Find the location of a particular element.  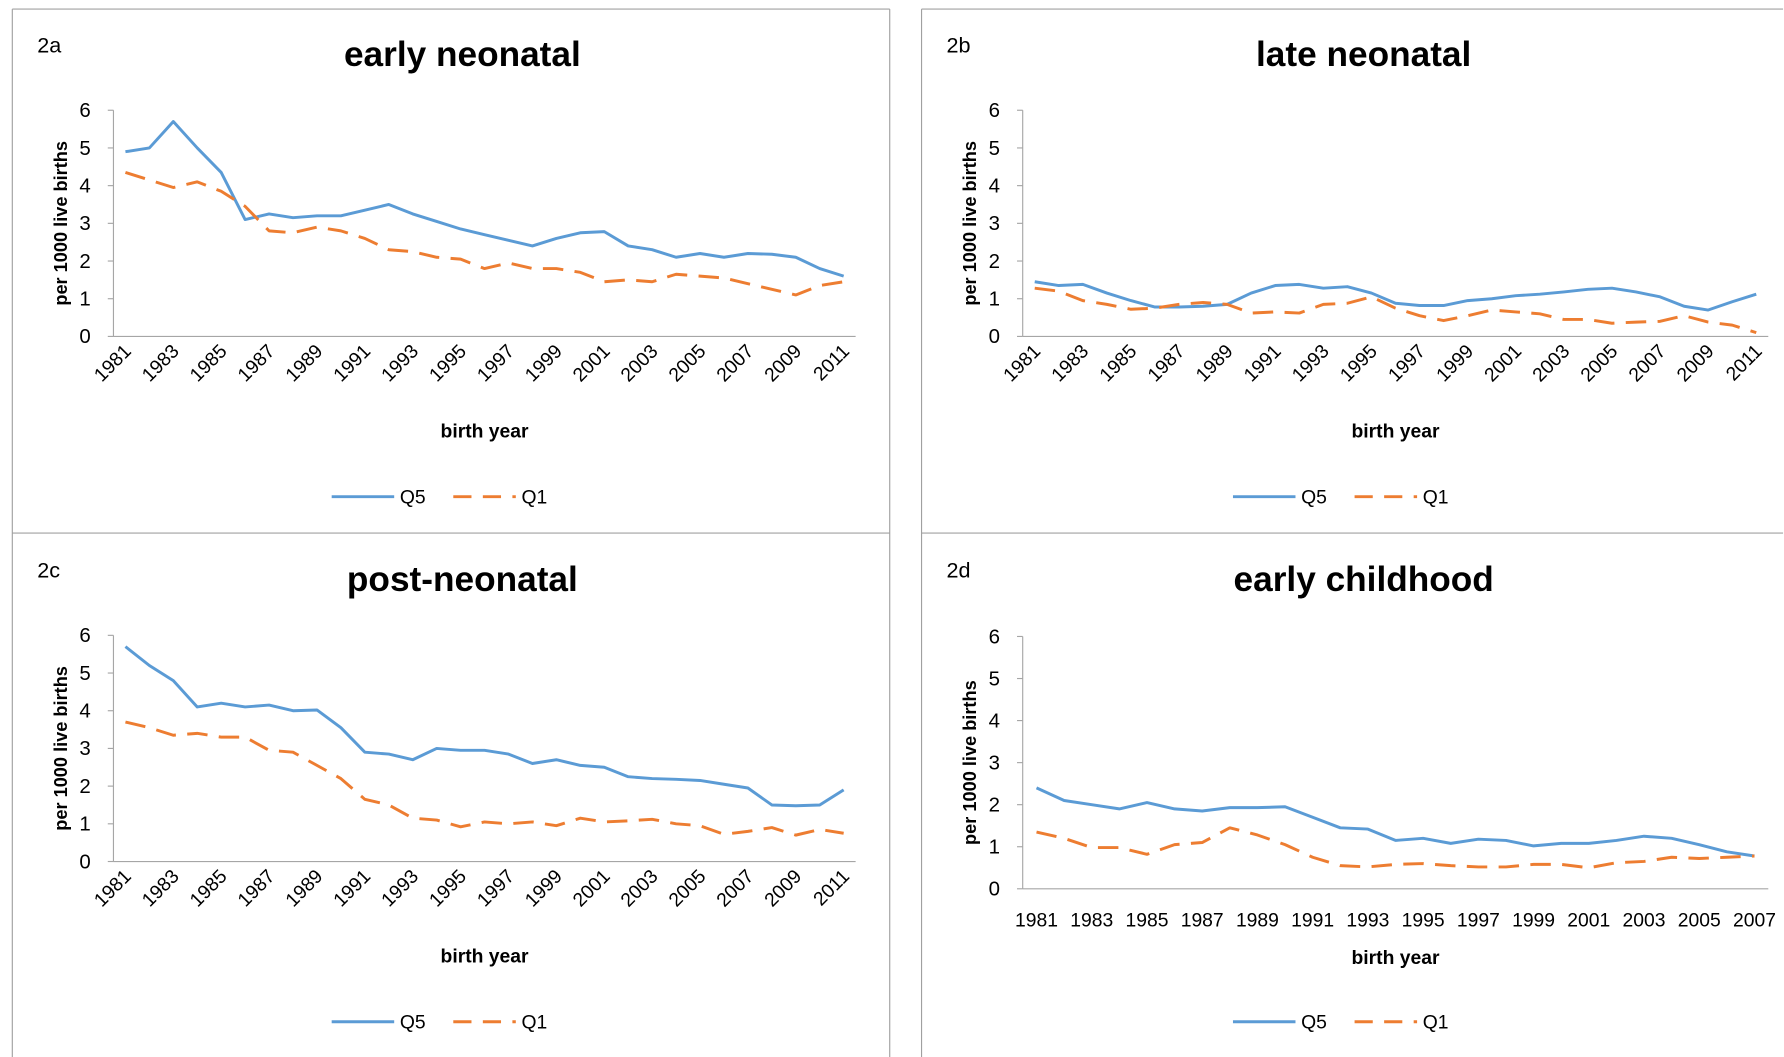

chart-title: post-neonatal is located at coordinates (462, 579).